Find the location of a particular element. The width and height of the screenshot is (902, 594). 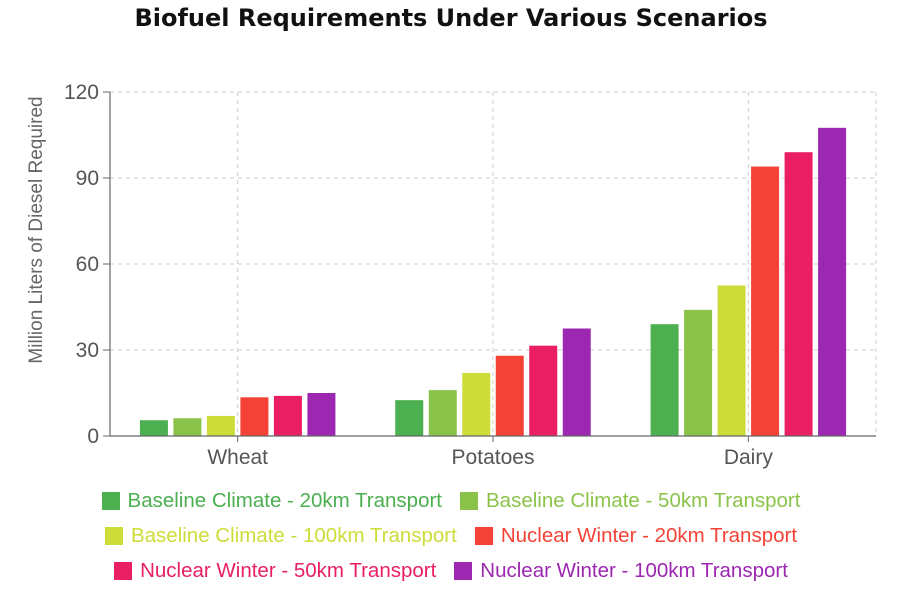

x-tick-label: Potatoes is located at coordinates (493, 457).